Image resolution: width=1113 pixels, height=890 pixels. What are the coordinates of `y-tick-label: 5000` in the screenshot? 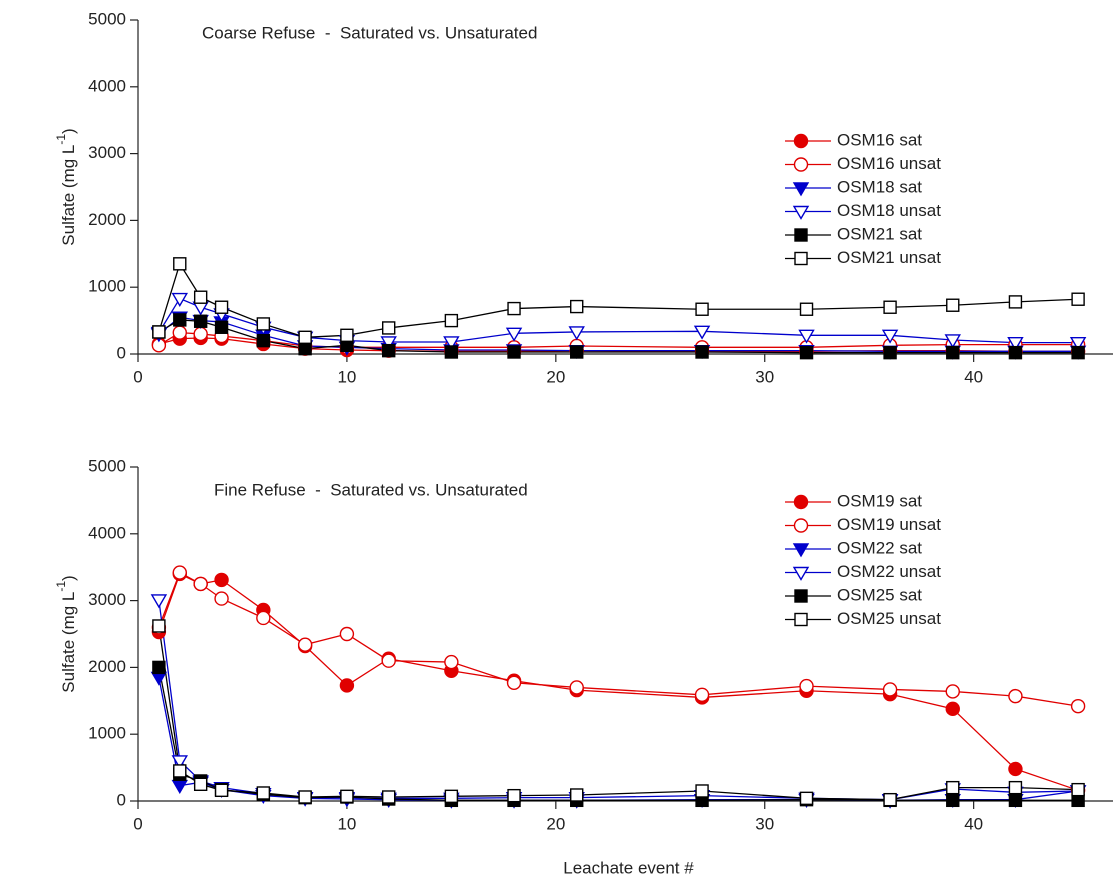 It's located at (107, 465).